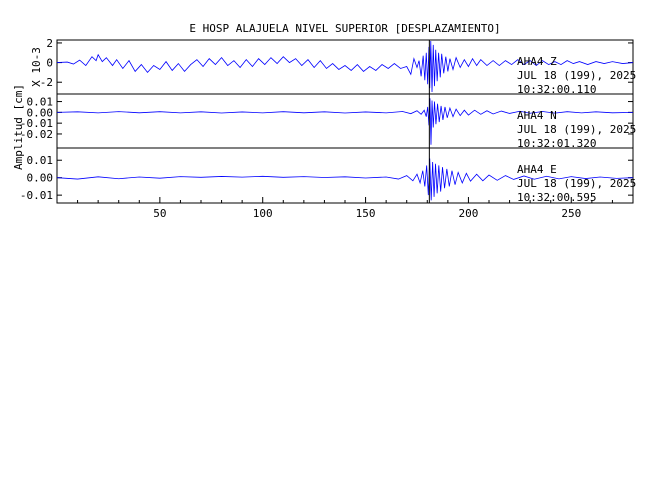 Image resolution: width=650 pixels, height=500 pixels. I want to click on y-tick-label: 0, so click(49, 63).